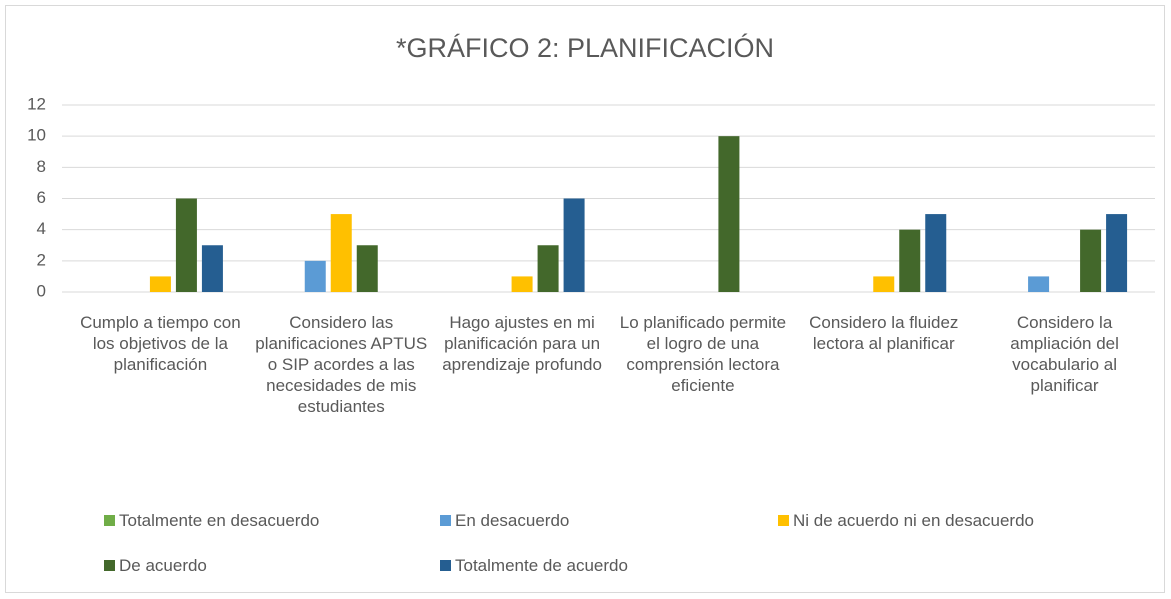 The image size is (1171, 599). I want to click on legend-label: Ni de acuerdo ni en desacuerdo, so click(913, 520).